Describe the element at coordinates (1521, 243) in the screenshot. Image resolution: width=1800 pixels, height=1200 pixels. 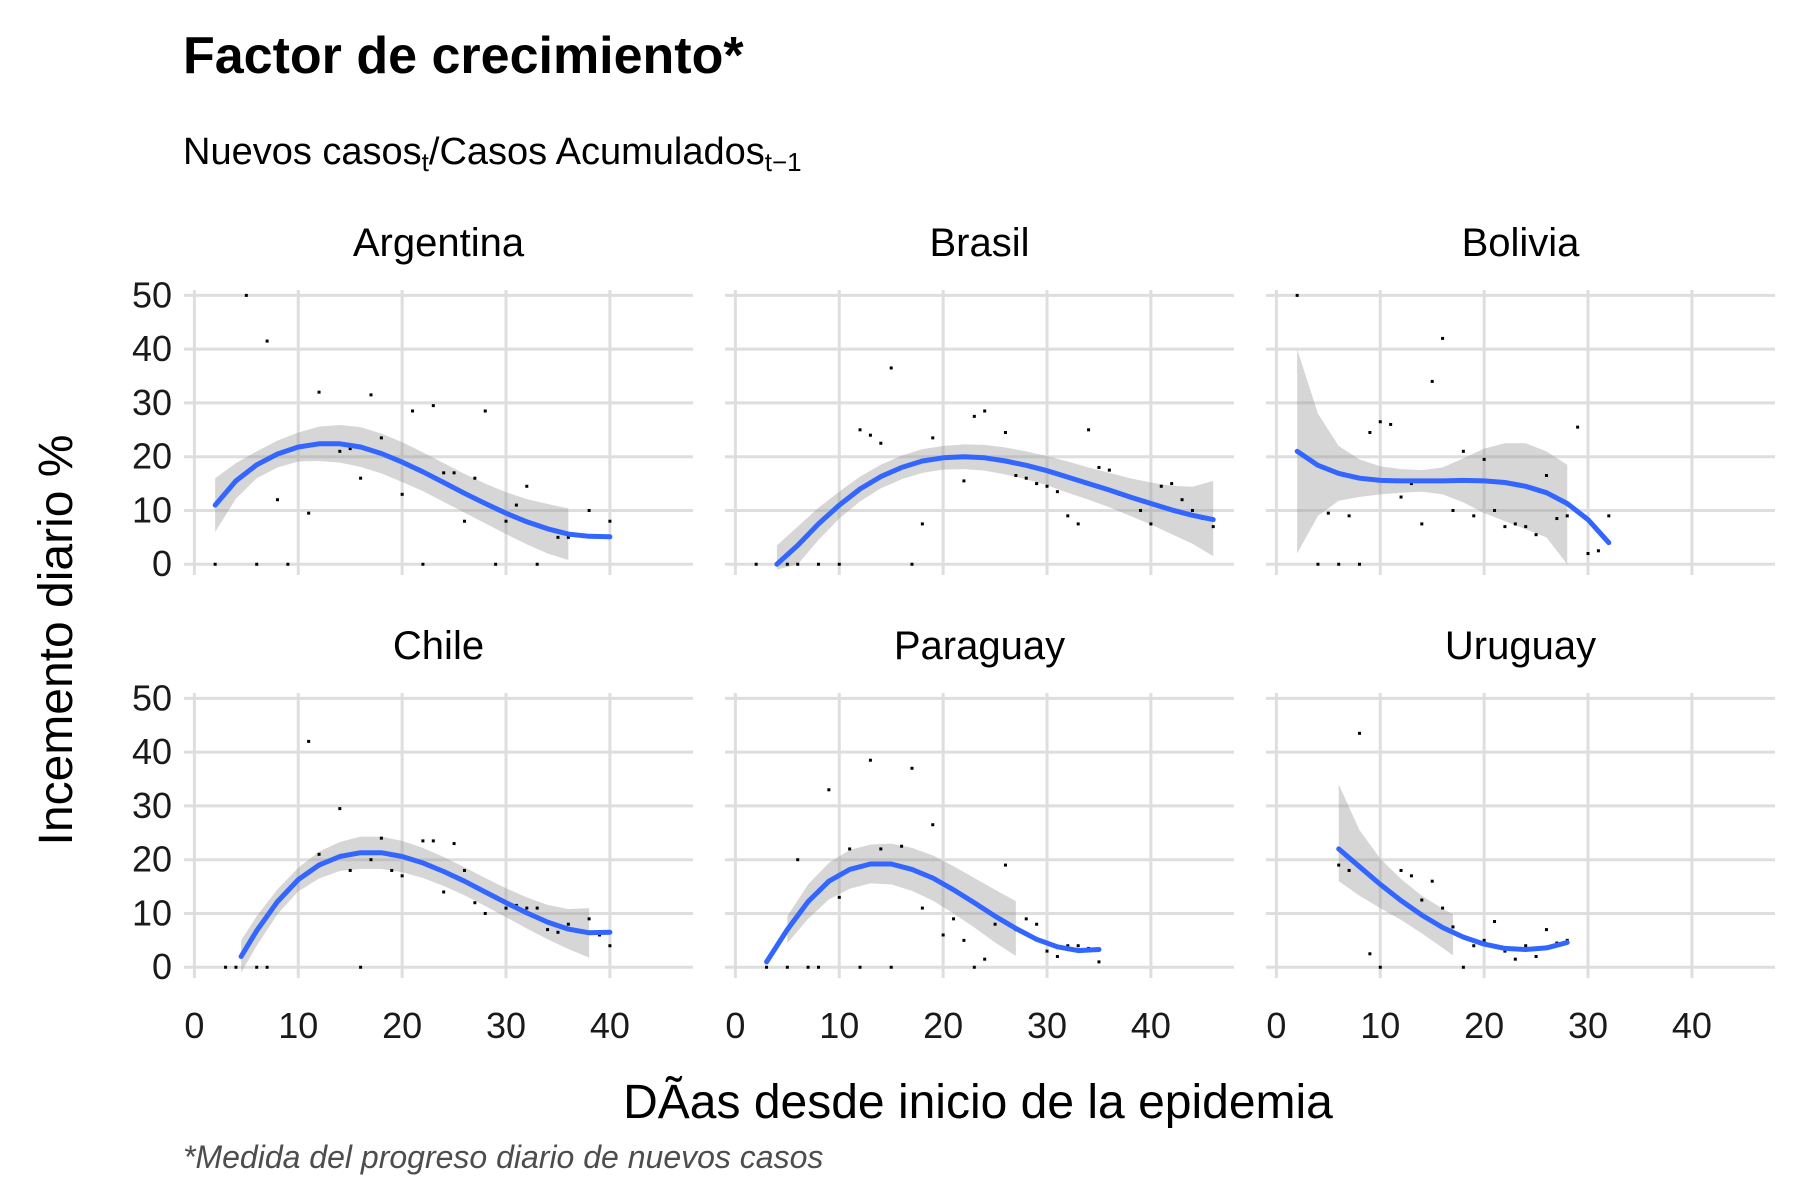
I see `facet-label: Bolivia` at that location.